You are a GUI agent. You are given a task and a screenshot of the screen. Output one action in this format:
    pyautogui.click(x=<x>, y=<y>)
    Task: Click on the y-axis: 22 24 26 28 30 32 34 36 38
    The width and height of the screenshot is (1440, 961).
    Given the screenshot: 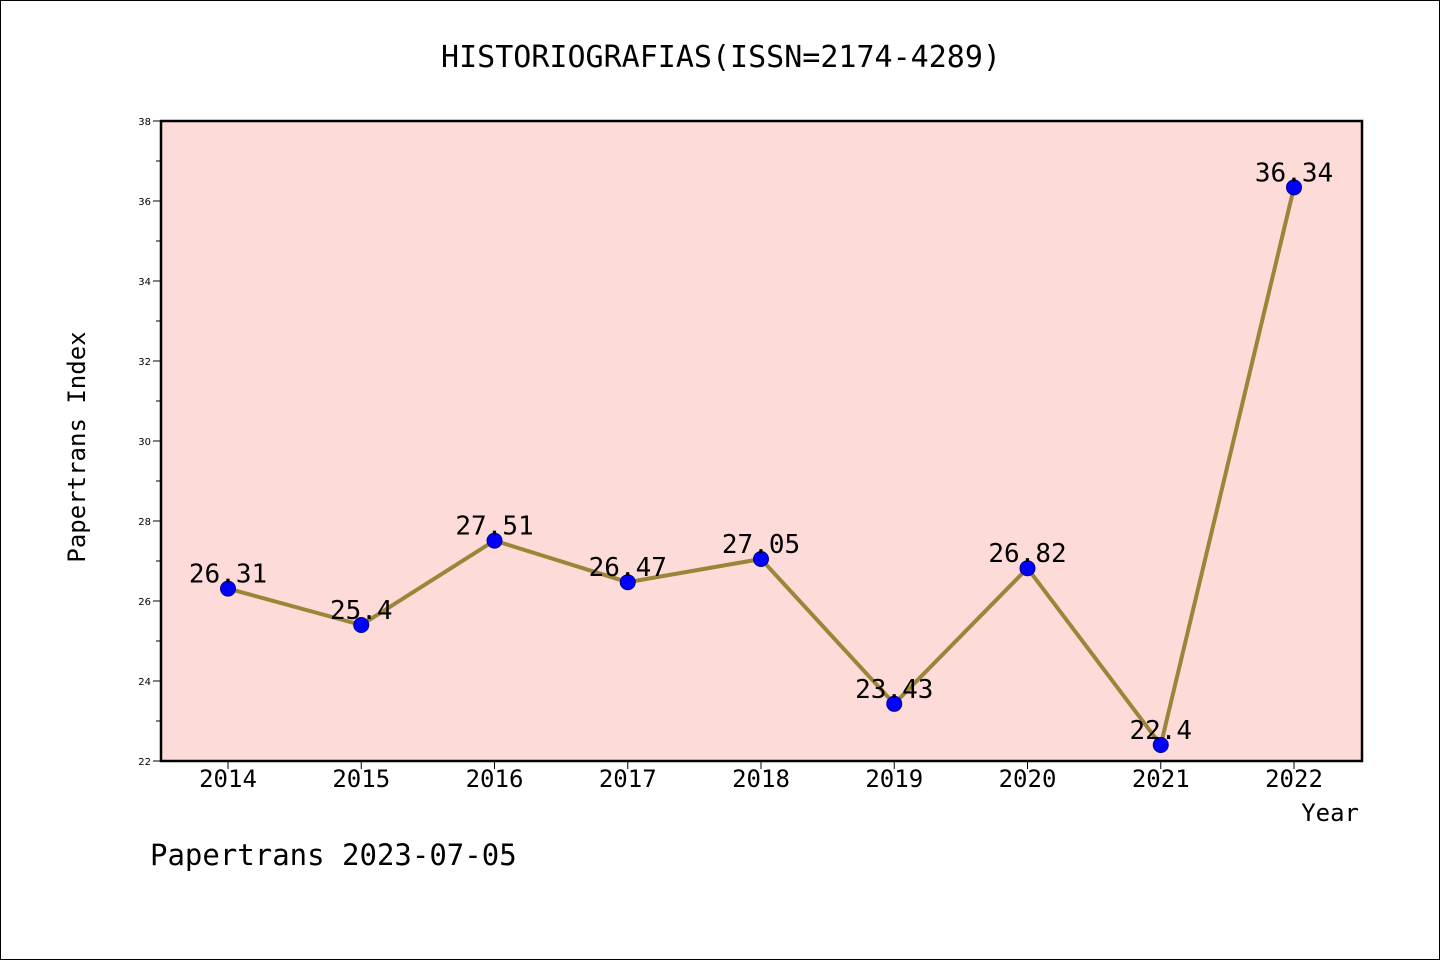 What is the action you would take?
    pyautogui.click(x=149, y=442)
    